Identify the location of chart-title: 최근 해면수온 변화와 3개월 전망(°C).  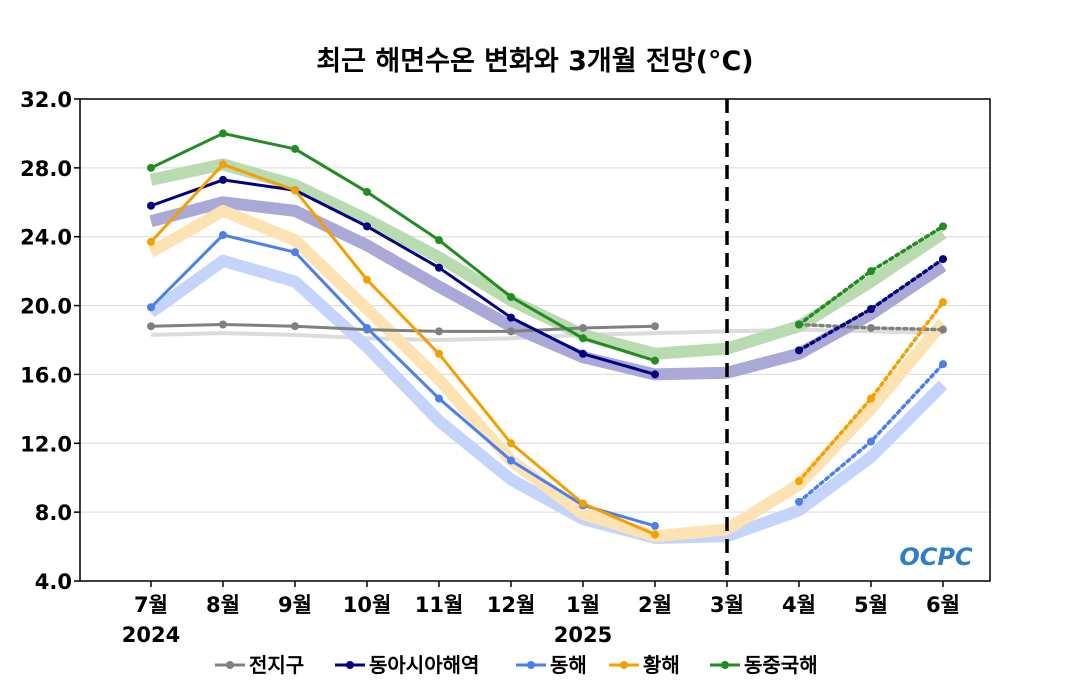
(534, 61).